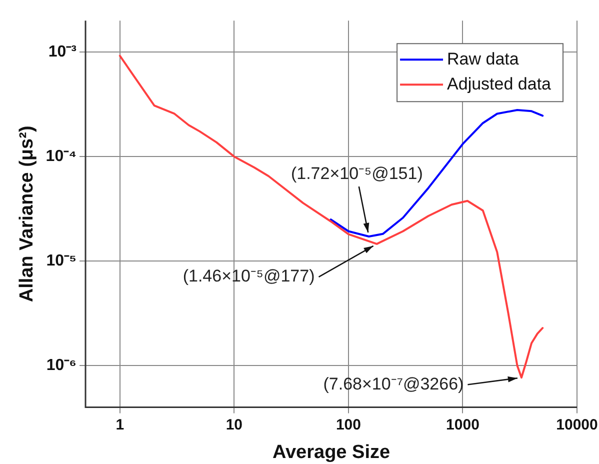  What do you see at coordinates (463, 425) in the screenshot?
I see `x-tick-label: 1000` at bounding box center [463, 425].